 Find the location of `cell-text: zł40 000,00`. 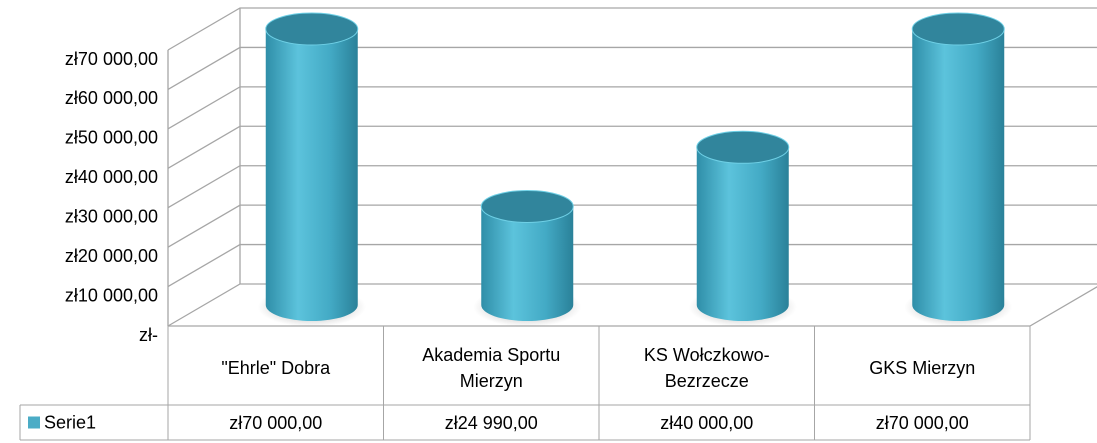

cell-text: zł40 000,00 is located at coordinates (707, 422).